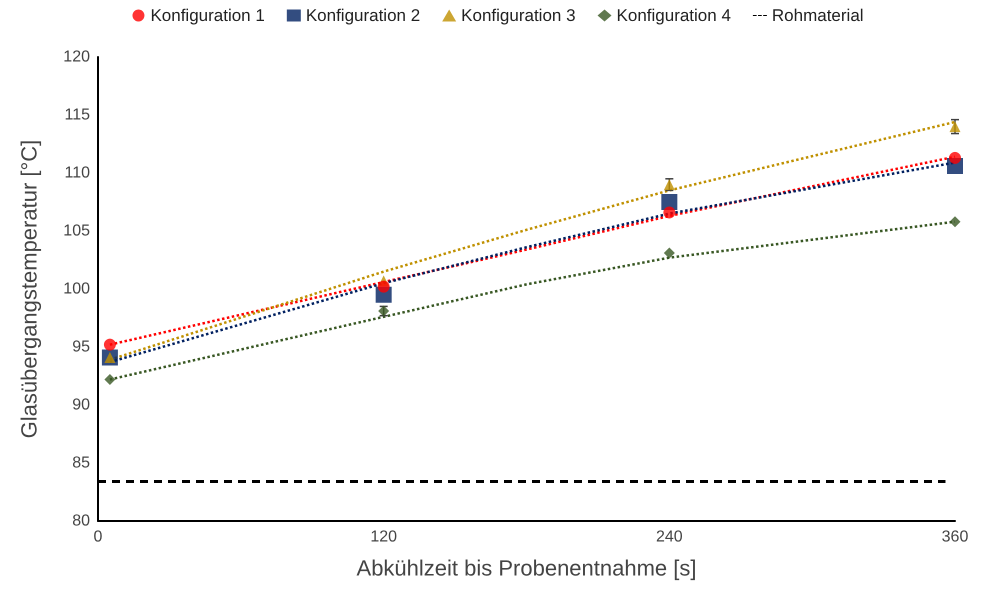 The image size is (996, 597). I want to click on legend-label: Konfiguration 3, so click(518, 15).